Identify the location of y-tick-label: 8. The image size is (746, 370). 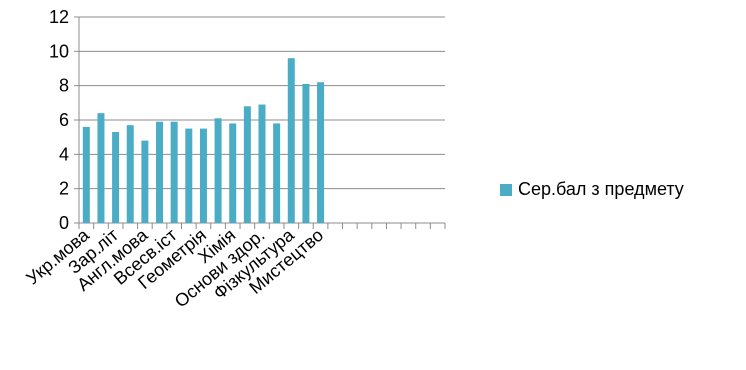
(64, 86).